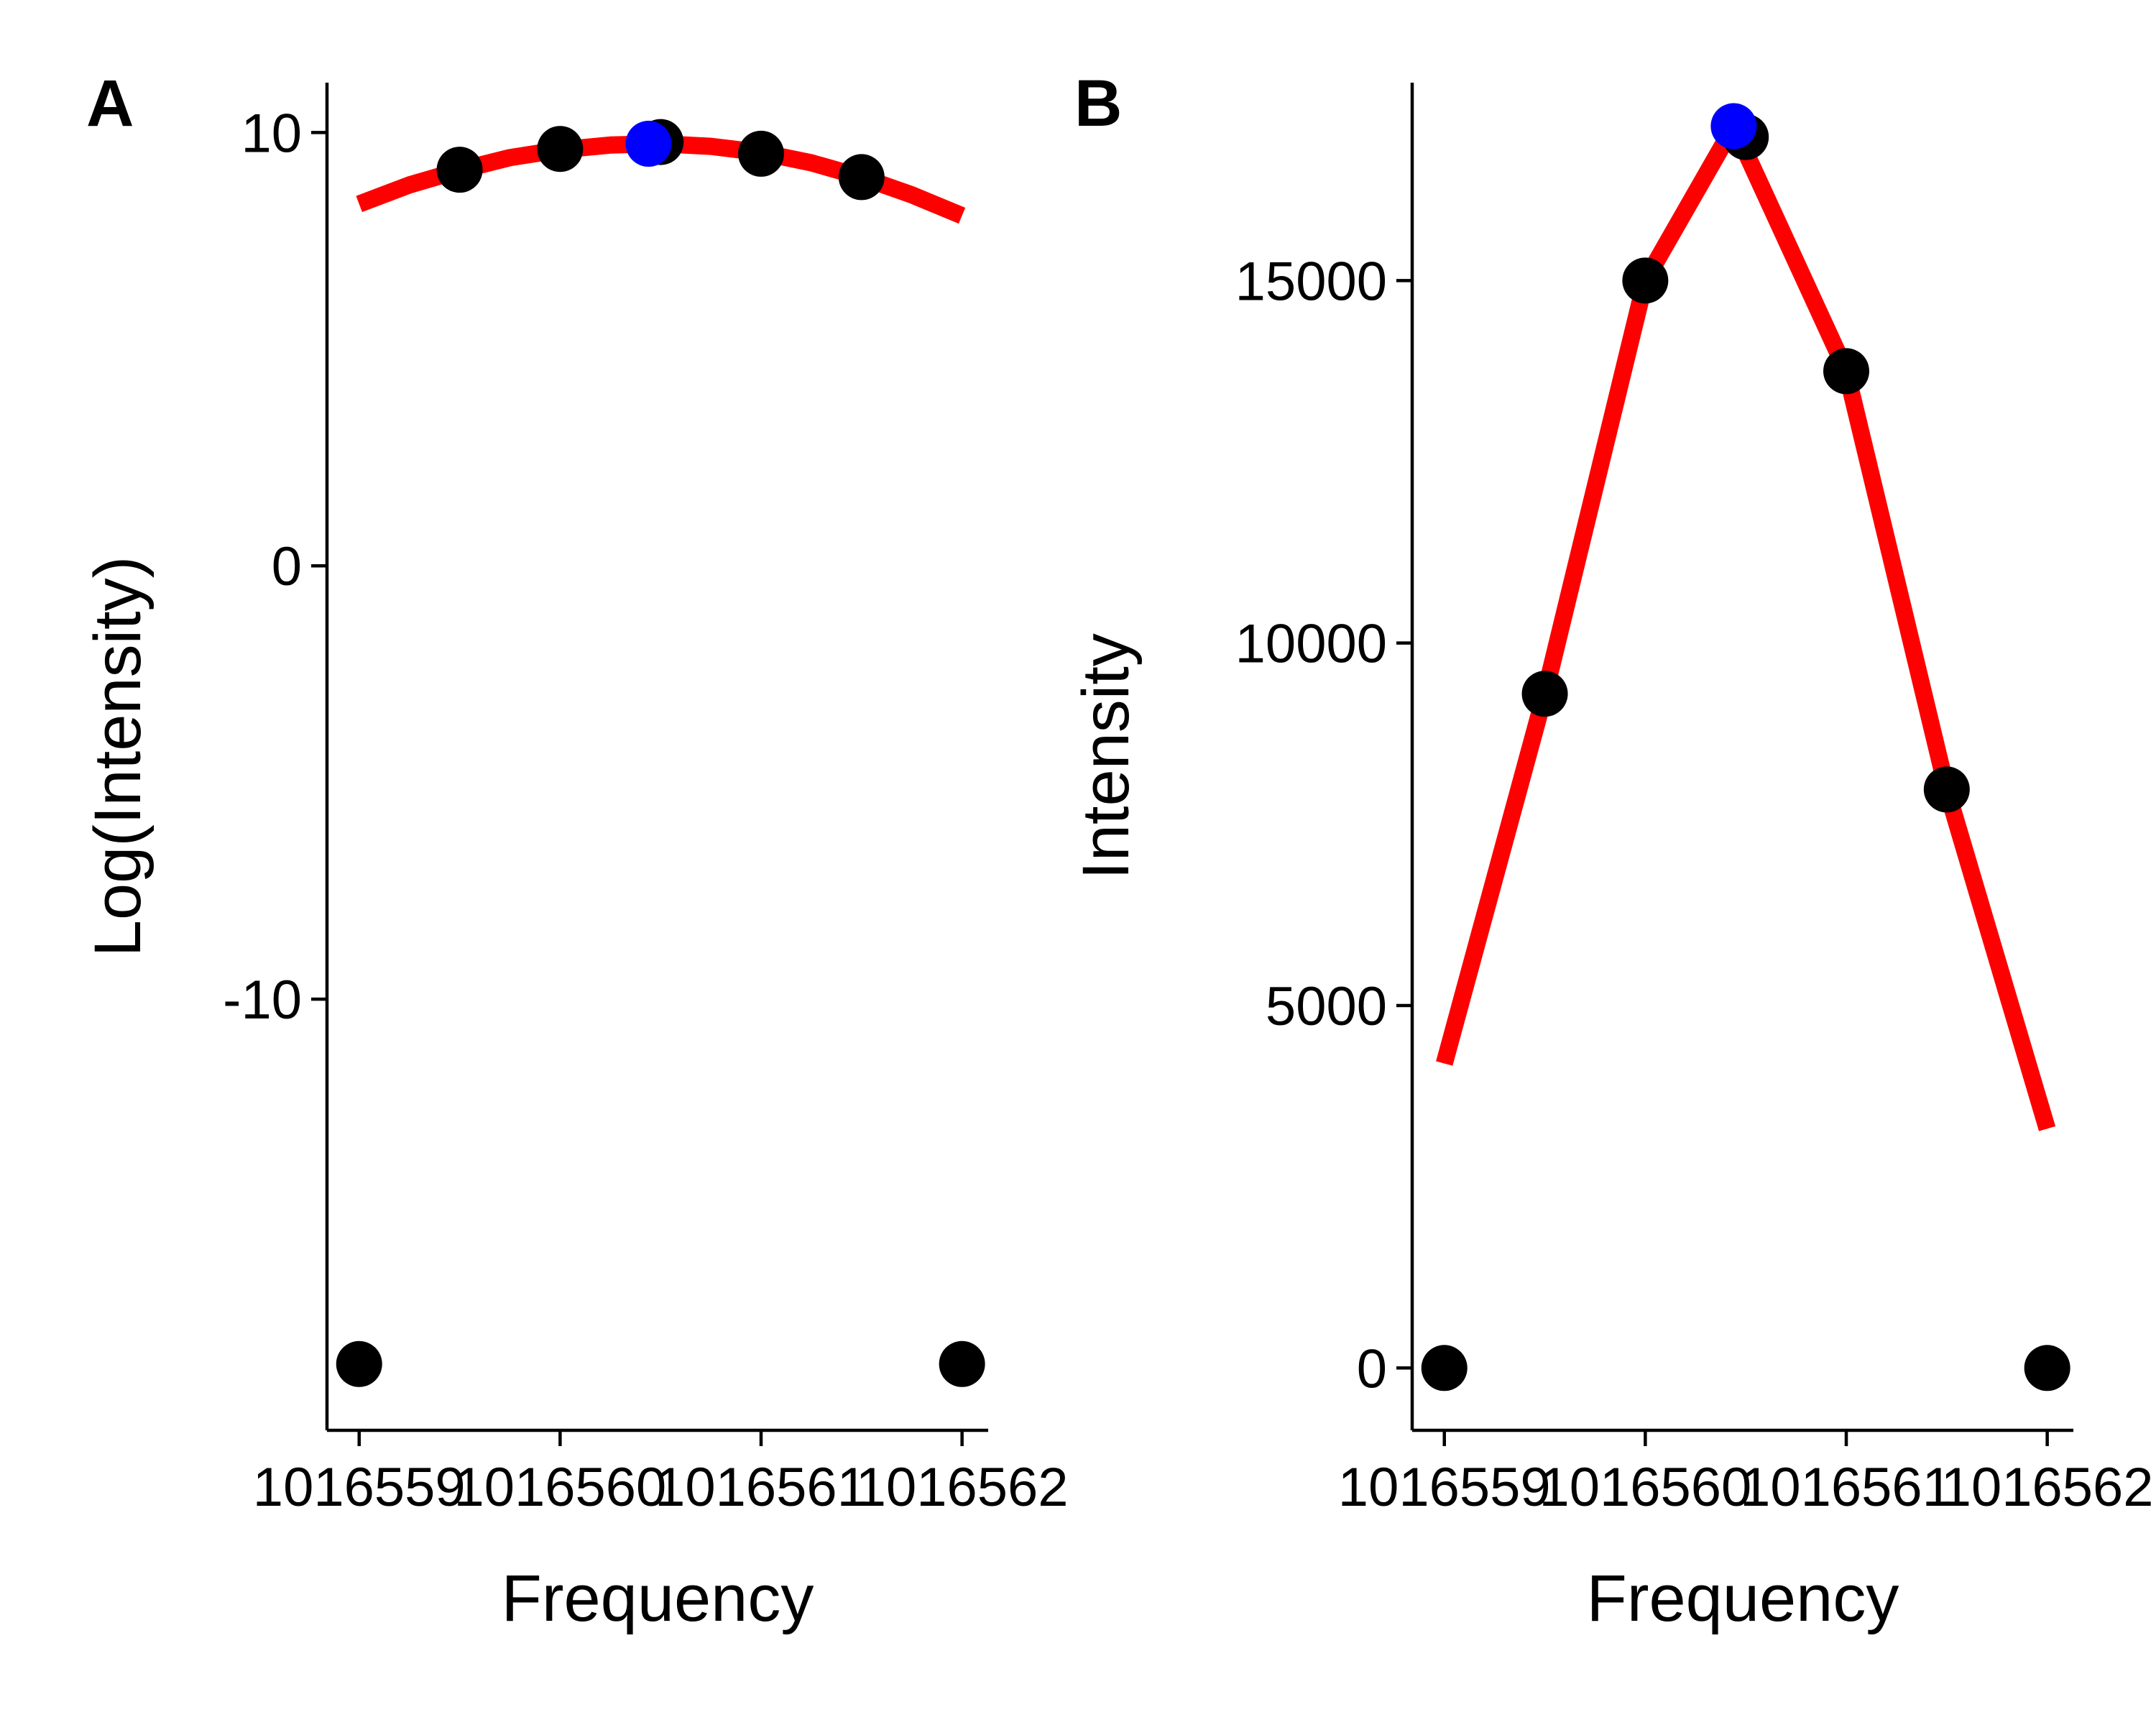 The height and width of the screenshot is (1725, 2156). Describe the element at coordinates (1106, 756) in the screenshot. I see `y-axis-title: Intensity` at that location.